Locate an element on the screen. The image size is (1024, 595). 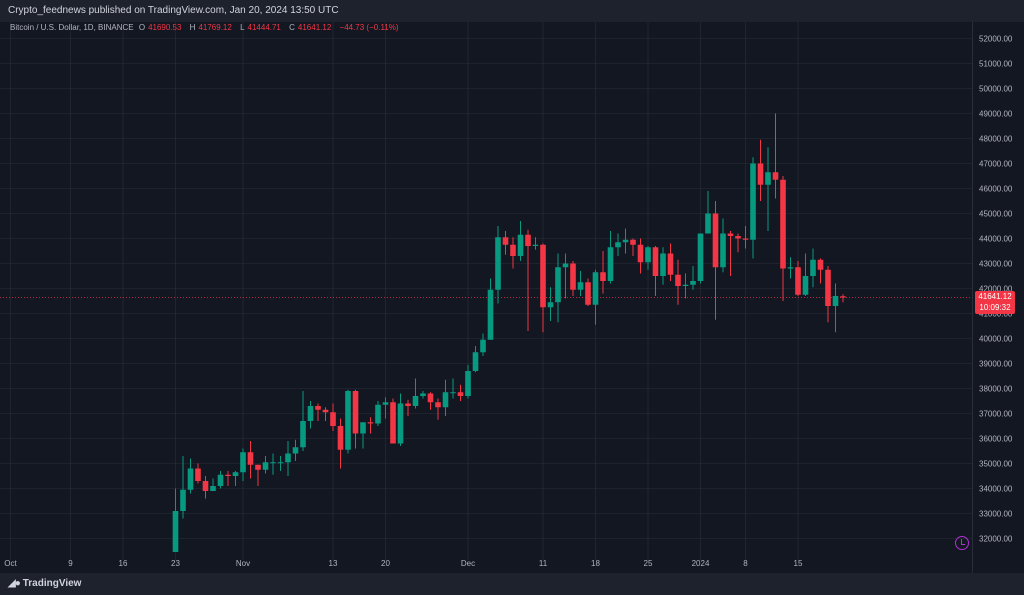
y-tick-label: 43000.00 is located at coordinates (996, 264).